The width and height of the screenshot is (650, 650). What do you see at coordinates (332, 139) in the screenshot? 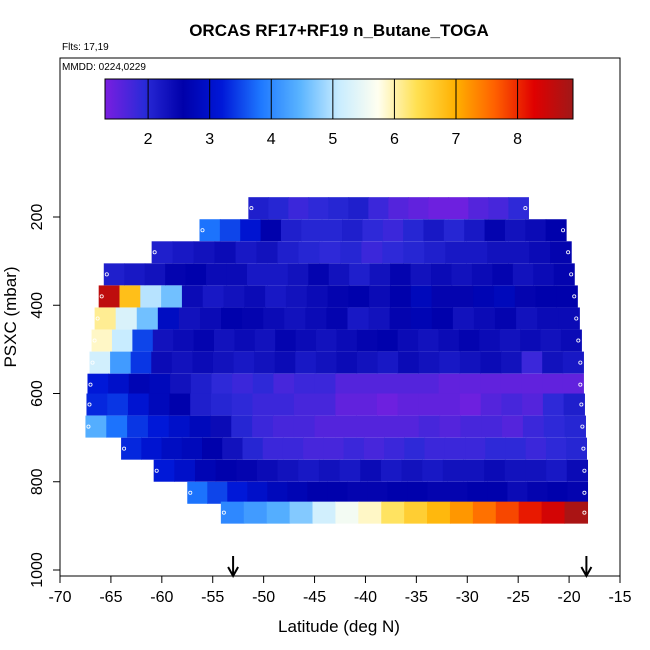
I see `colorbar-tick-label: 5` at bounding box center [332, 139].